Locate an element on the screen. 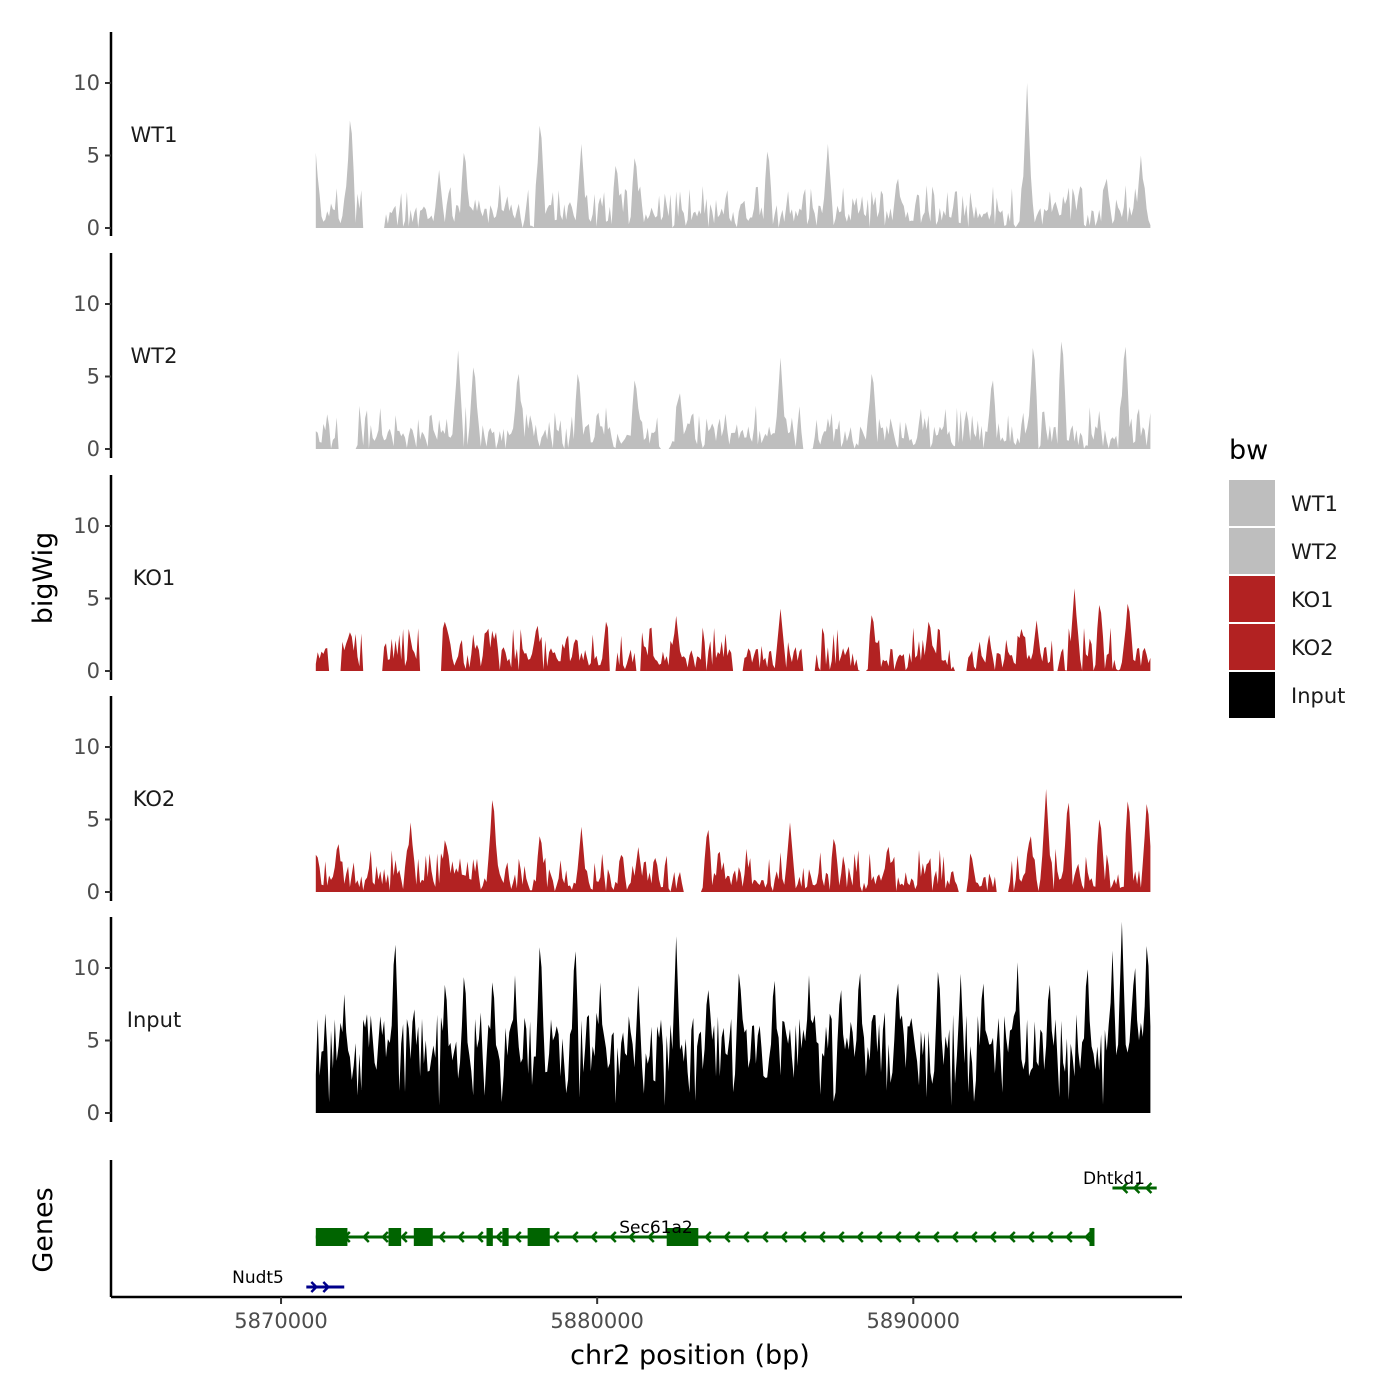 Image resolution: width=1400 pixels, height=1400 pixels. track-label-ko2: KO2 is located at coordinates (154, 799).